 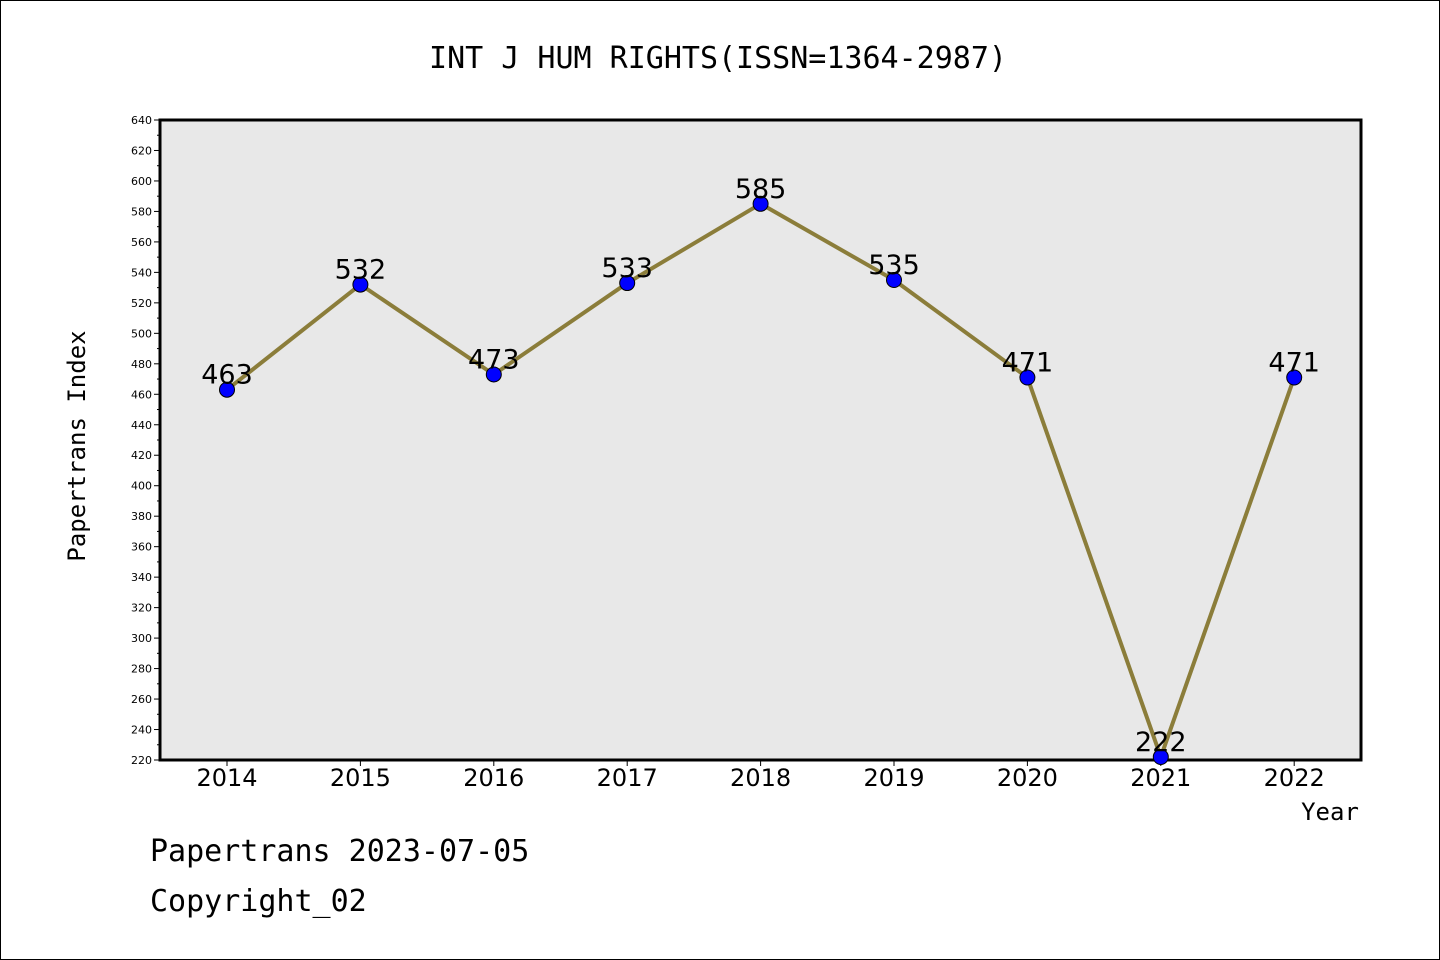 What do you see at coordinates (141, 760) in the screenshot?
I see `y-tick-label: 220` at bounding box center [141, 760].